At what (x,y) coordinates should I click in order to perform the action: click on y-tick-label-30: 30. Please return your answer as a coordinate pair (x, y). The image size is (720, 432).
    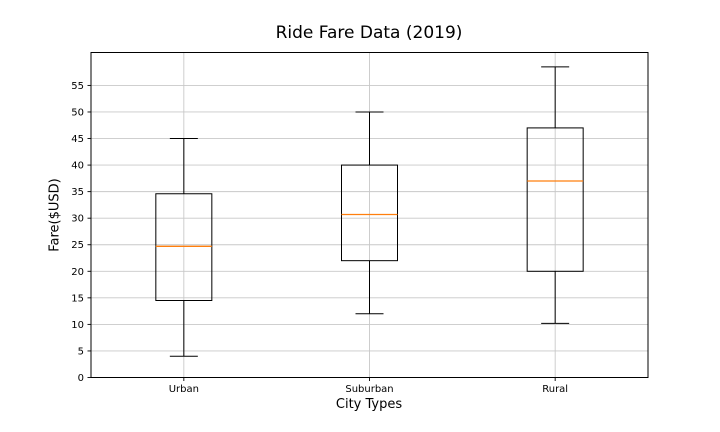
    Looking at the image, I should click on (77, 219).